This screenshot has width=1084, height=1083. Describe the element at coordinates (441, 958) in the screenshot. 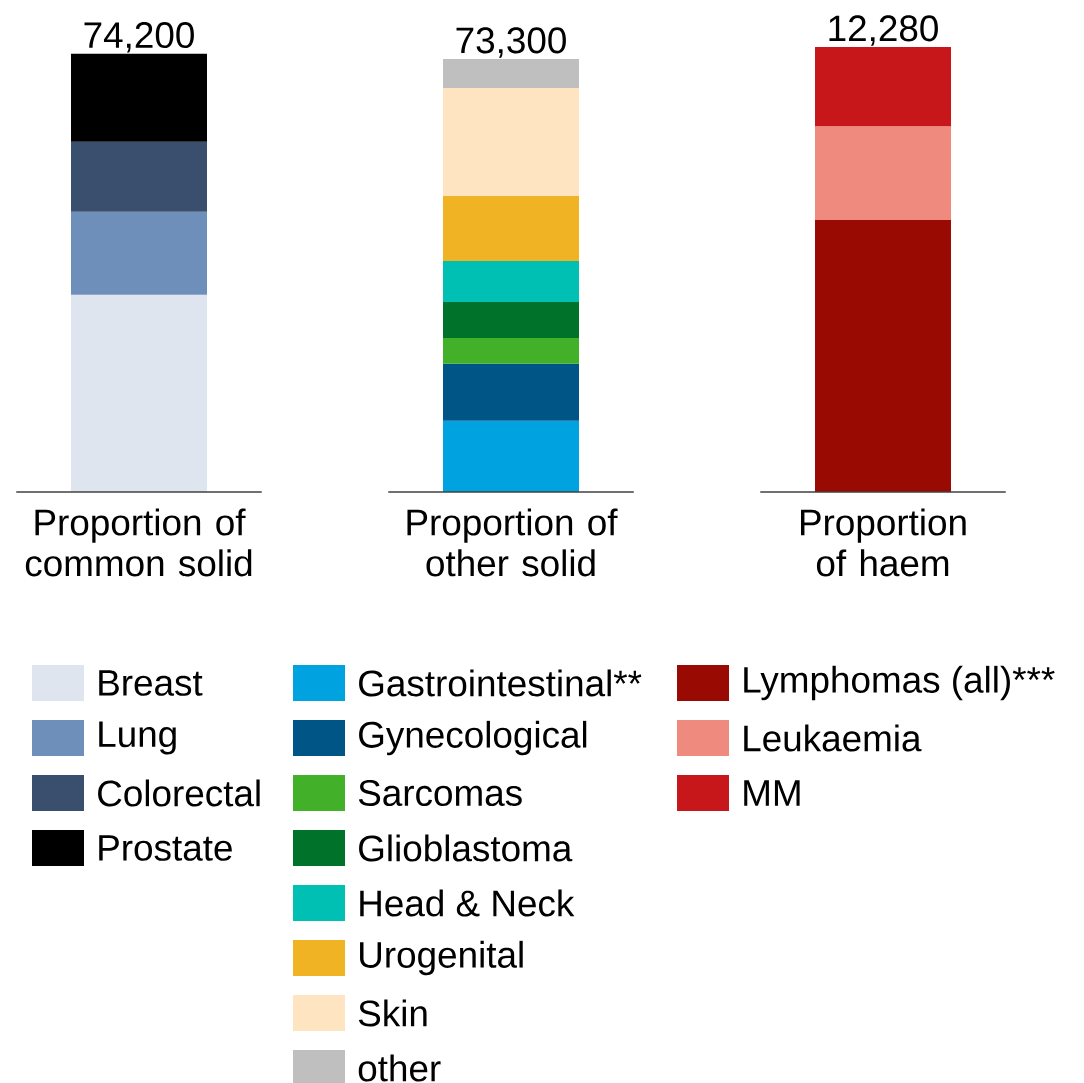

I see `legend-label: Urogenital` at that location.